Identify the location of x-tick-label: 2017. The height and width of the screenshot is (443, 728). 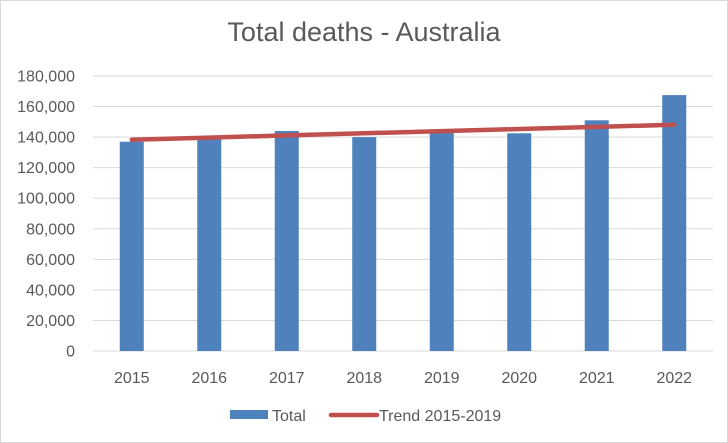
(287, 378).